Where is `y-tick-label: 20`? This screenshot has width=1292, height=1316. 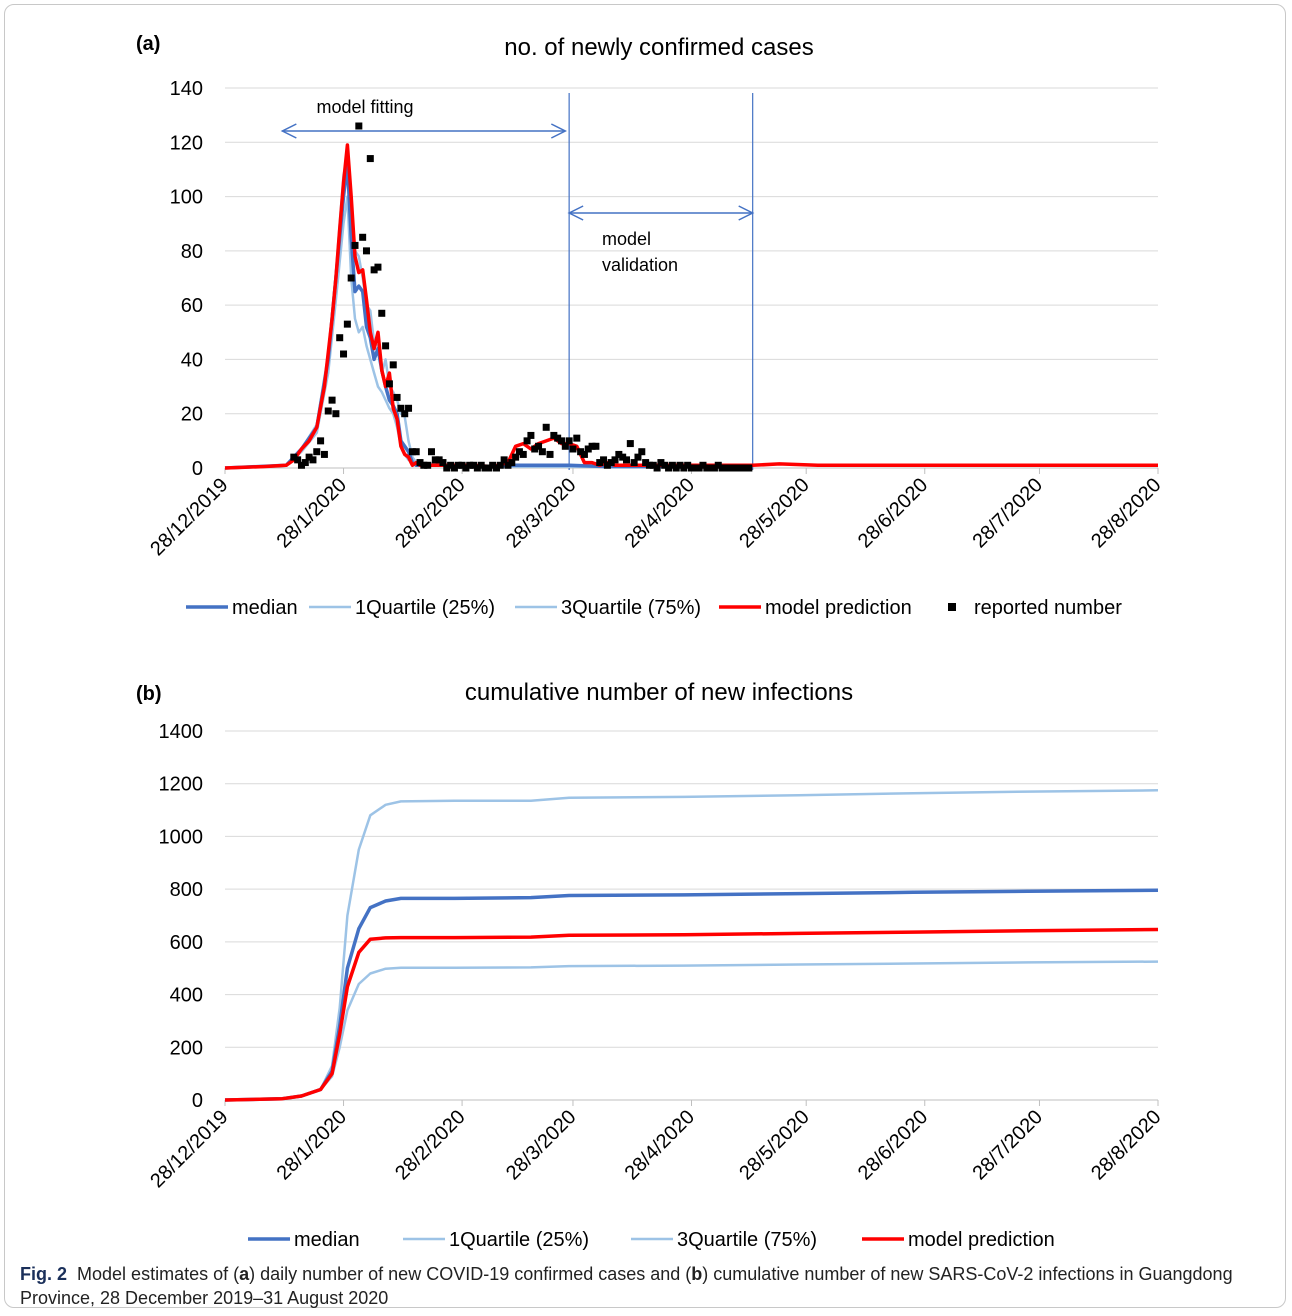
y-tick-label: 20 is located at coordinates (192, 415).